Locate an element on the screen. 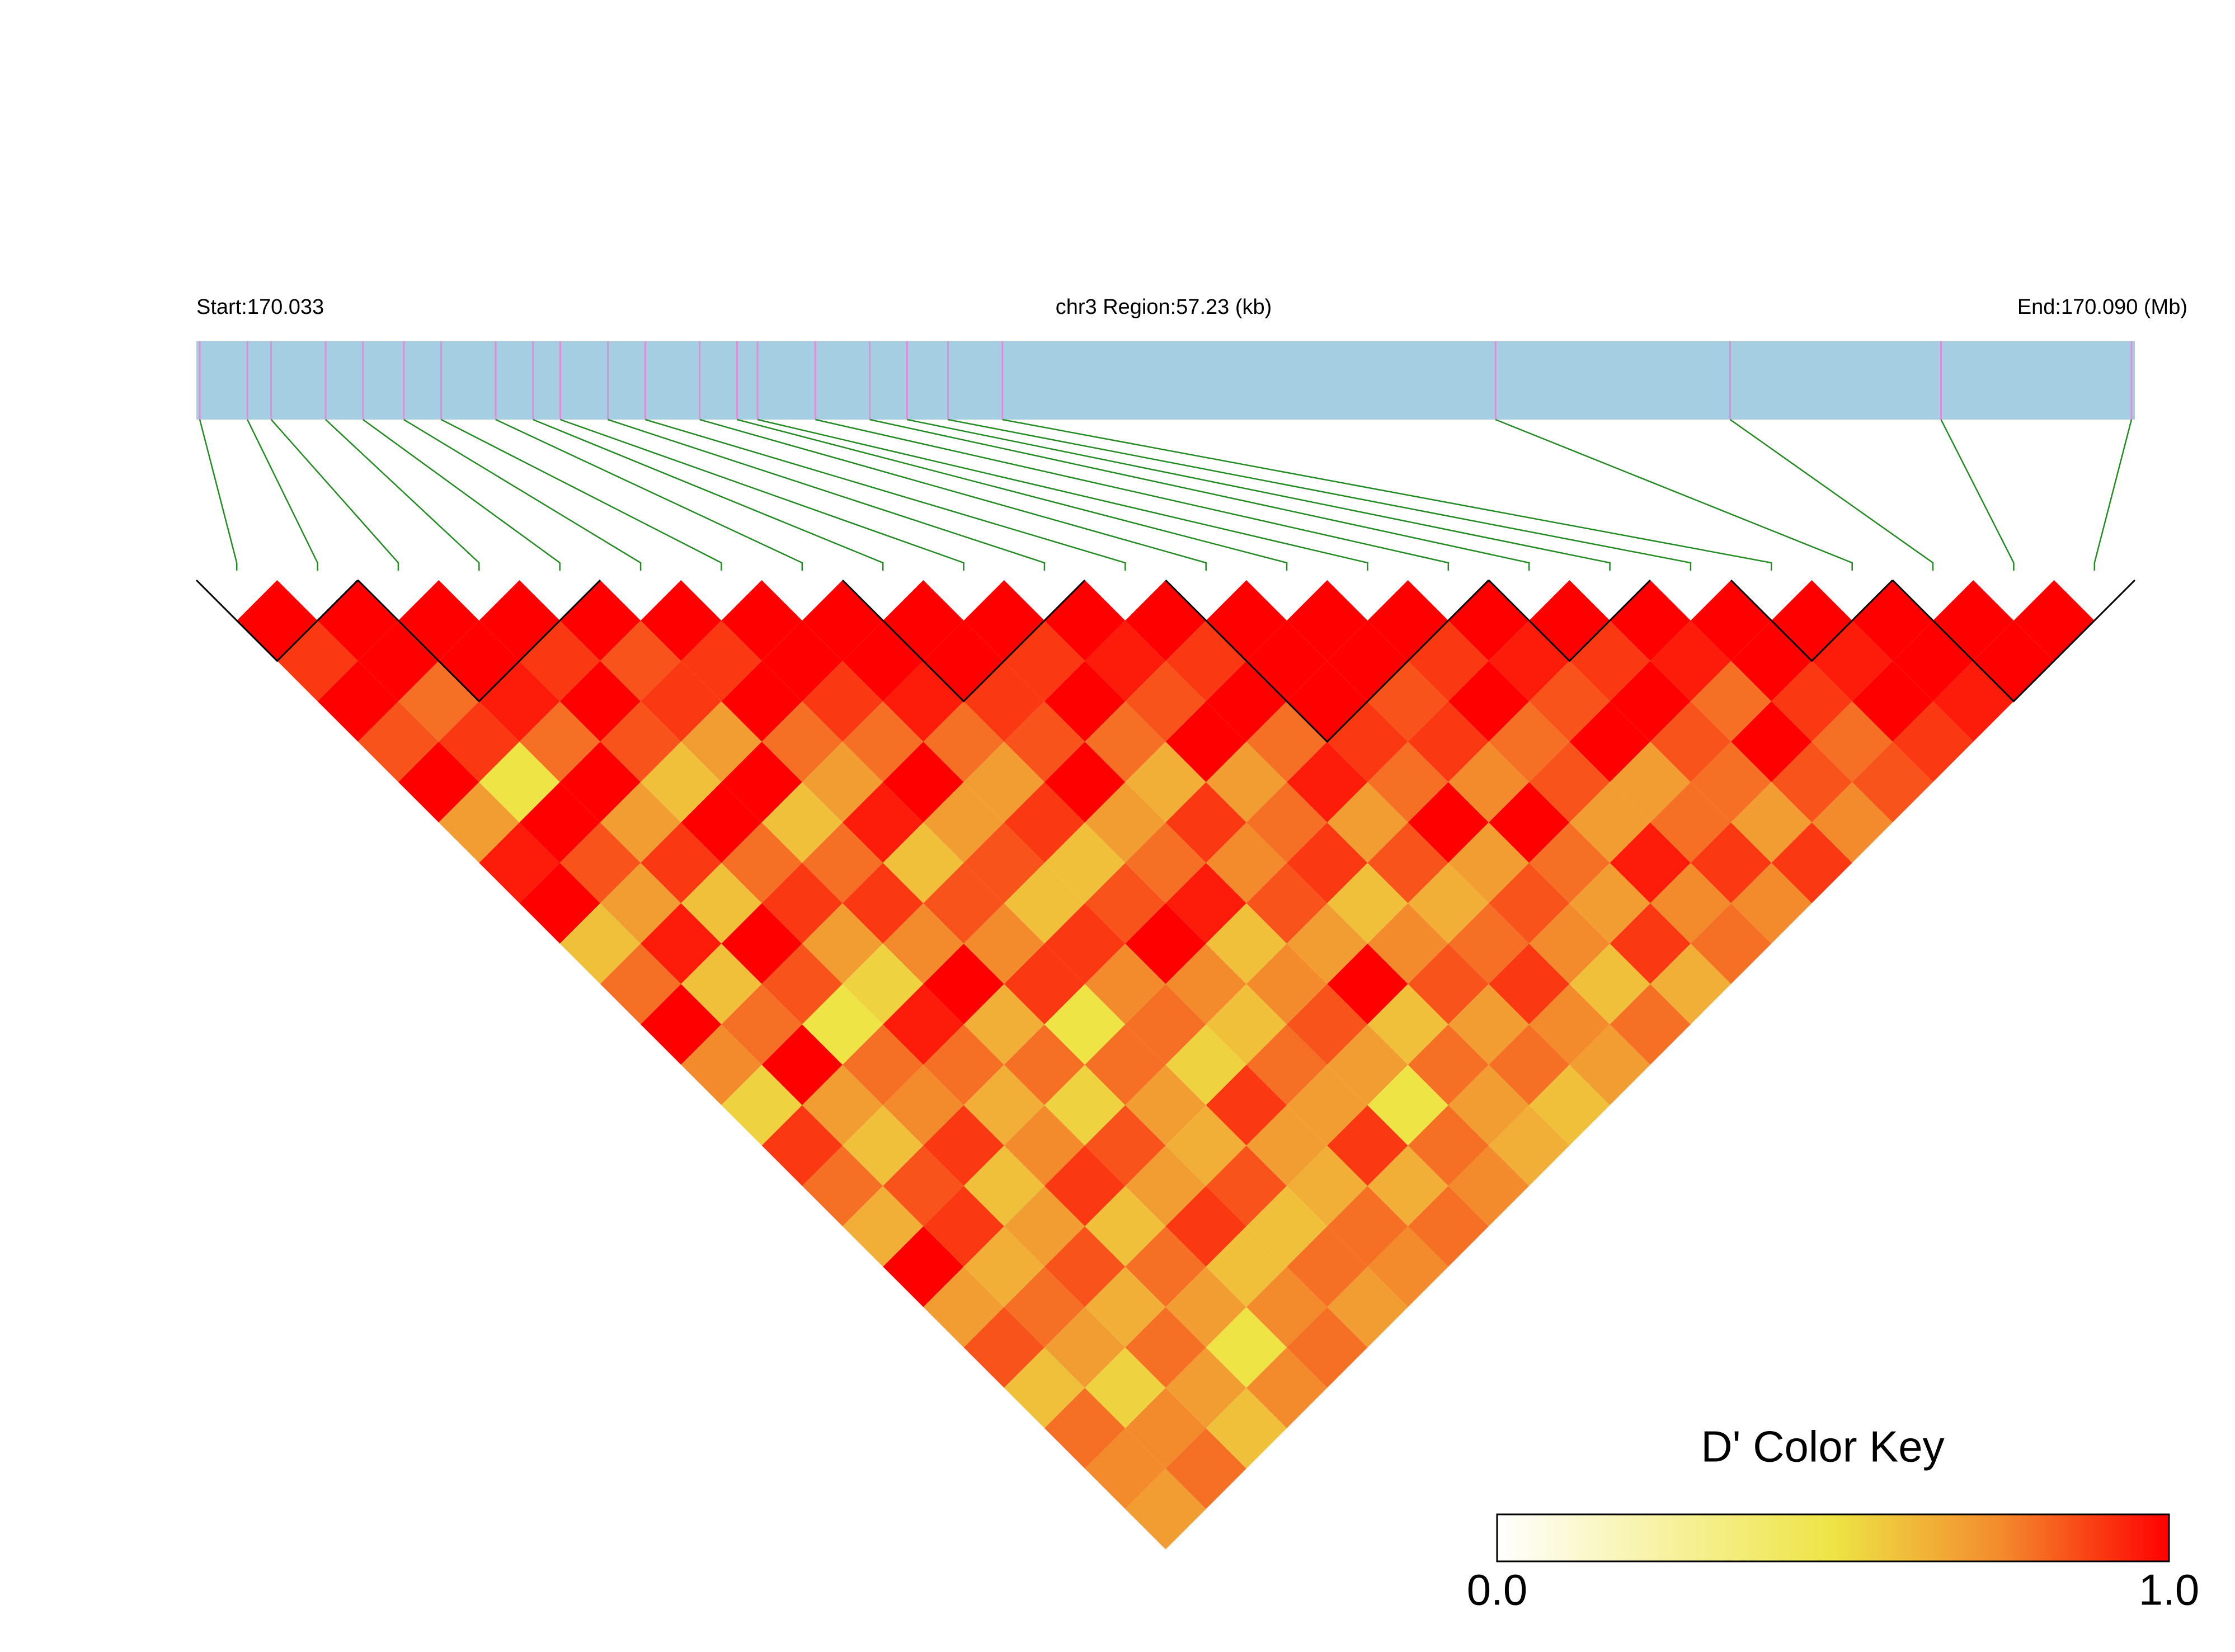  end-label: End:170.090 (Mb) is located at coordinates (2102, 307).